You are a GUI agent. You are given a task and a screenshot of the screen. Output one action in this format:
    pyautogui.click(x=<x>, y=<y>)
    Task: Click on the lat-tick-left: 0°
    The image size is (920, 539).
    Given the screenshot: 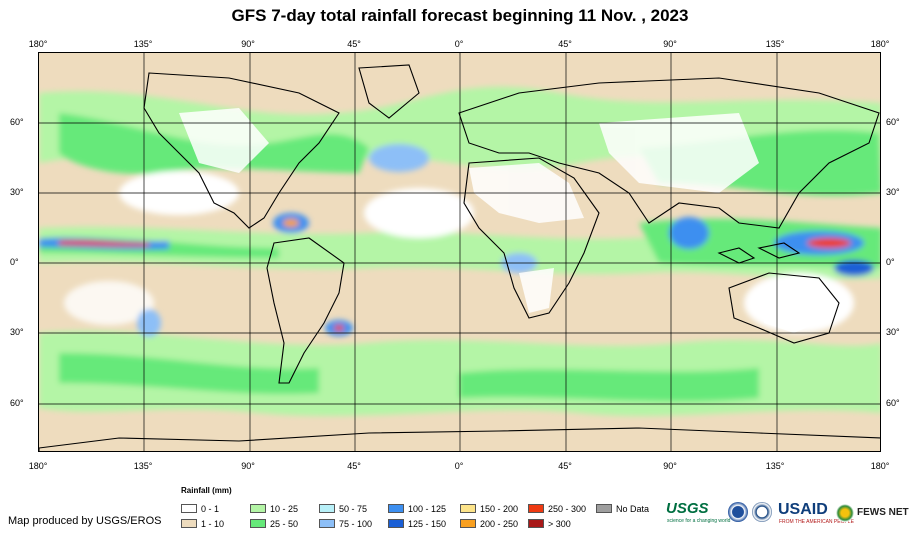 What is the action you would take?
    pyautogui.click(x=14, y=262)
    